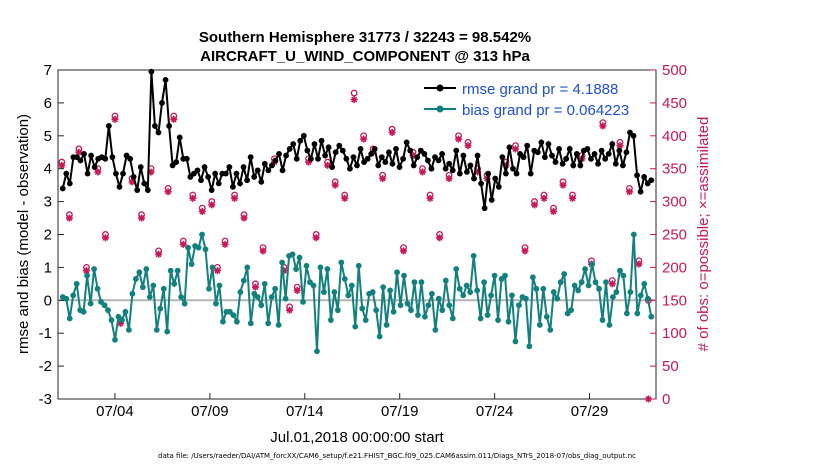 The width and height of the screenshot is (830, 470). I want to click on y-axis-left-tick-labels: -3 -2 -1 0 1 2 3 4 5 6 7, so click(45, 235).